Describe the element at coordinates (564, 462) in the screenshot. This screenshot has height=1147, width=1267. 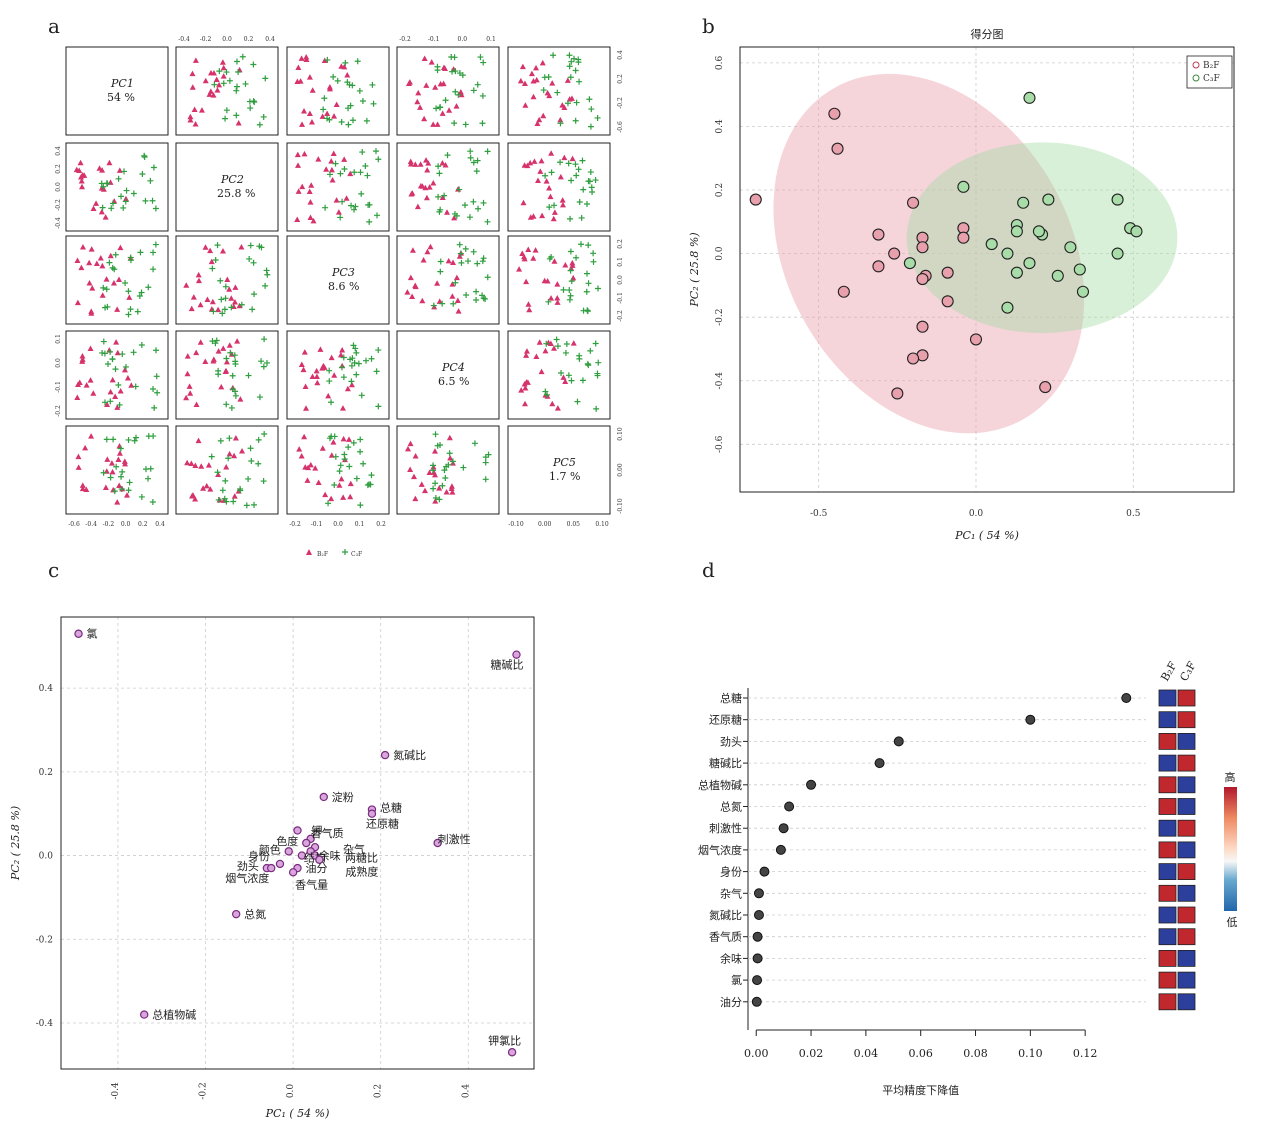
I see `diag-pc-4: PC5` at that location.